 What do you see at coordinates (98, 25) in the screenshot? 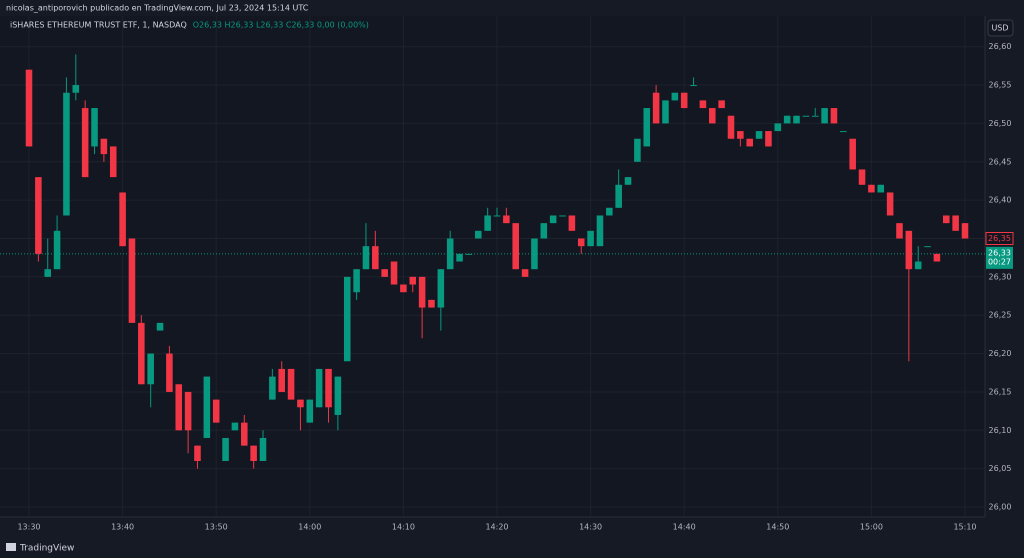
I see `chart-title: iSHARES ETHEREUM TRUST ETF, 1, NASDAQ` at bounding box center [98, 25].